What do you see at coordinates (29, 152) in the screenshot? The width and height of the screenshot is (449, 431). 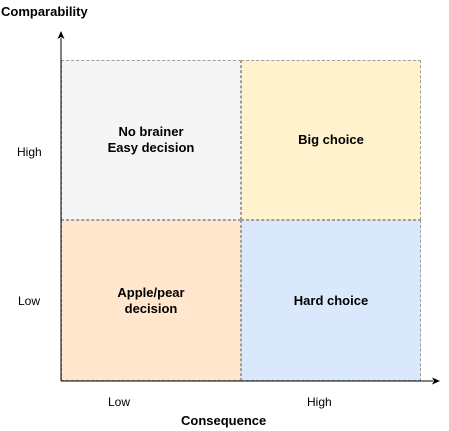 I see `y-tick-high: High` at bounding box center [29, 152].